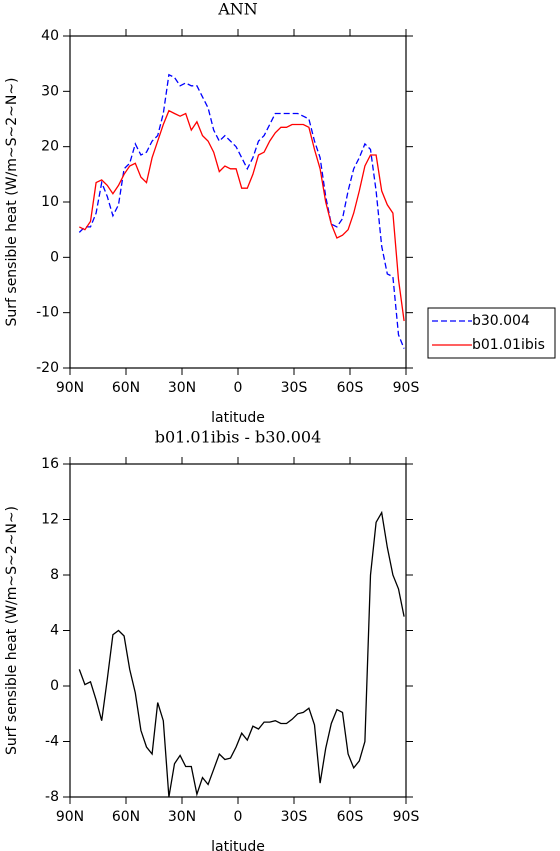  I want to click on y-tick-label: 40, so click(50, 36).